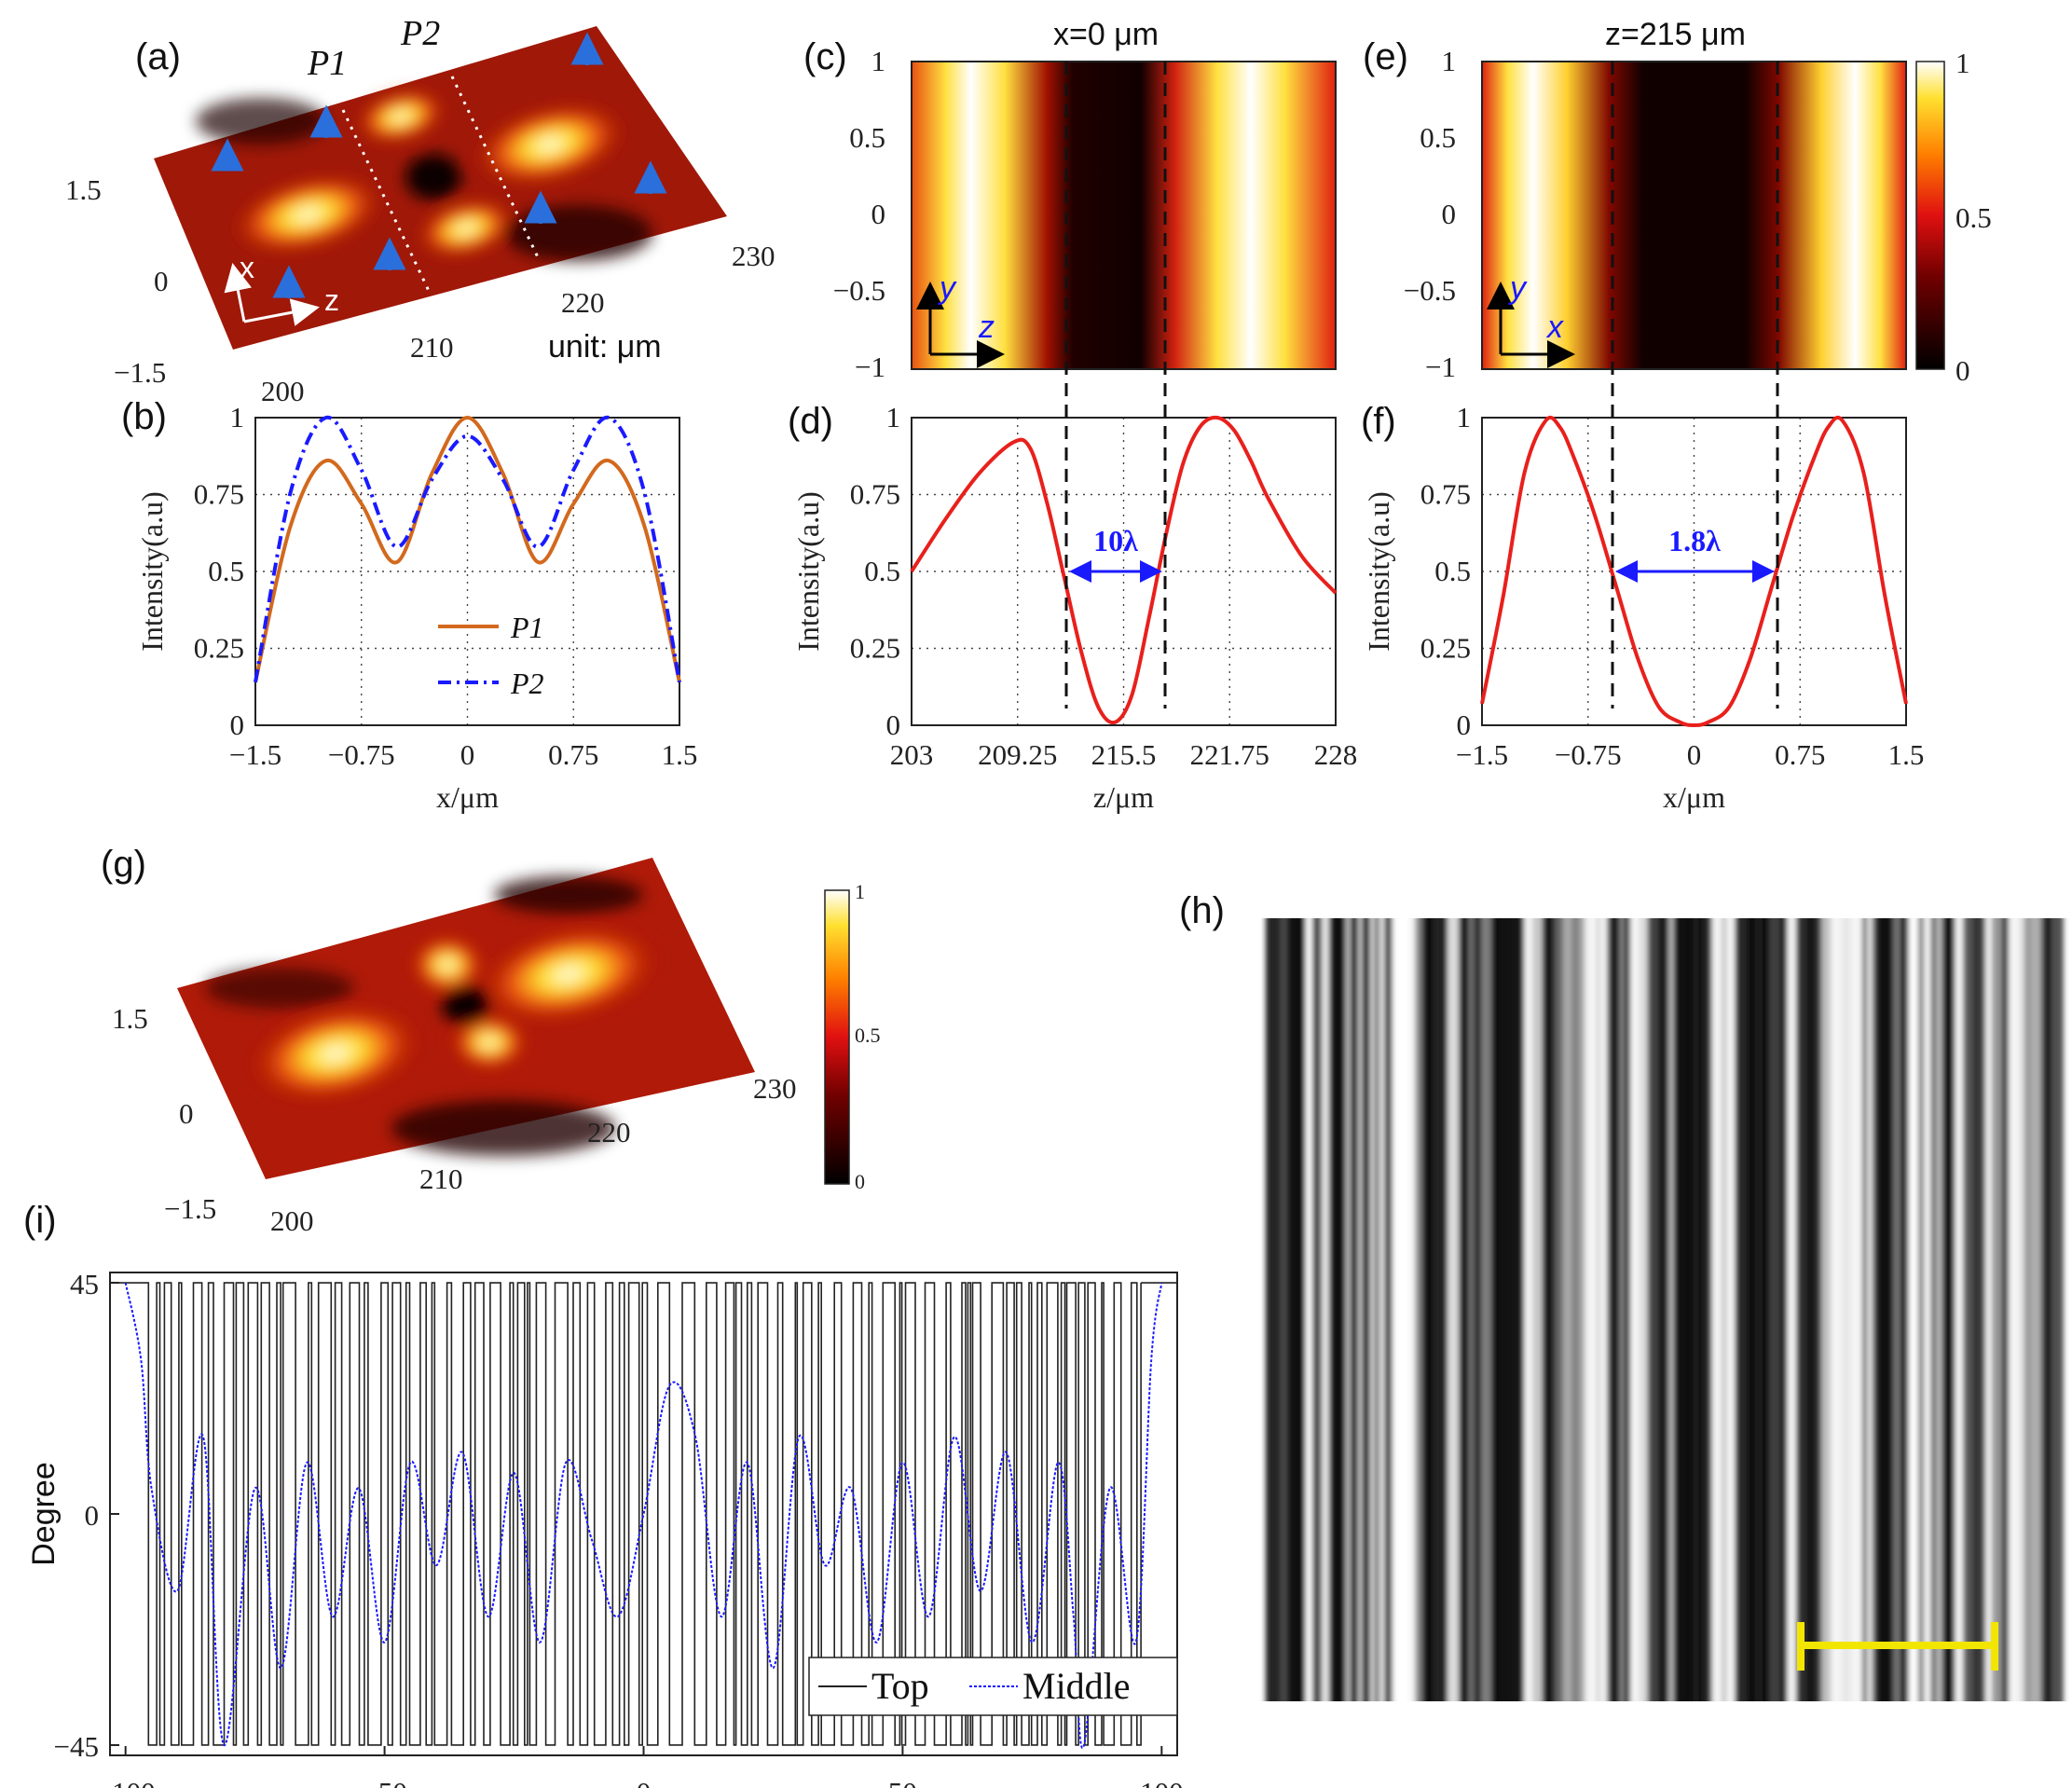 Image resolution: width=2072 pixels, height=1788 pixels. What do you see at coordinates (1076, 1686) in the screenshot?
I see `chart-i-legend-middle-label: Middle` at bounding box center [1076, 1686].